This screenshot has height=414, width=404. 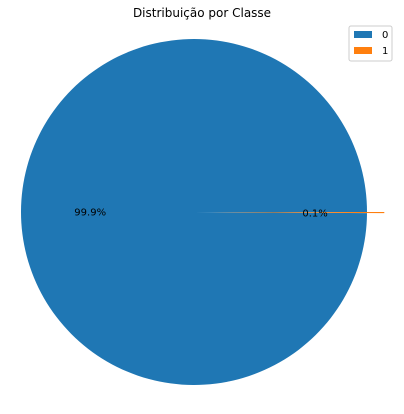 What do you see at coordinates (200, 214) in the screenshot?
I see `pie-slice-labels: 99.9% 0.1%` at bounding box center [200, 214].